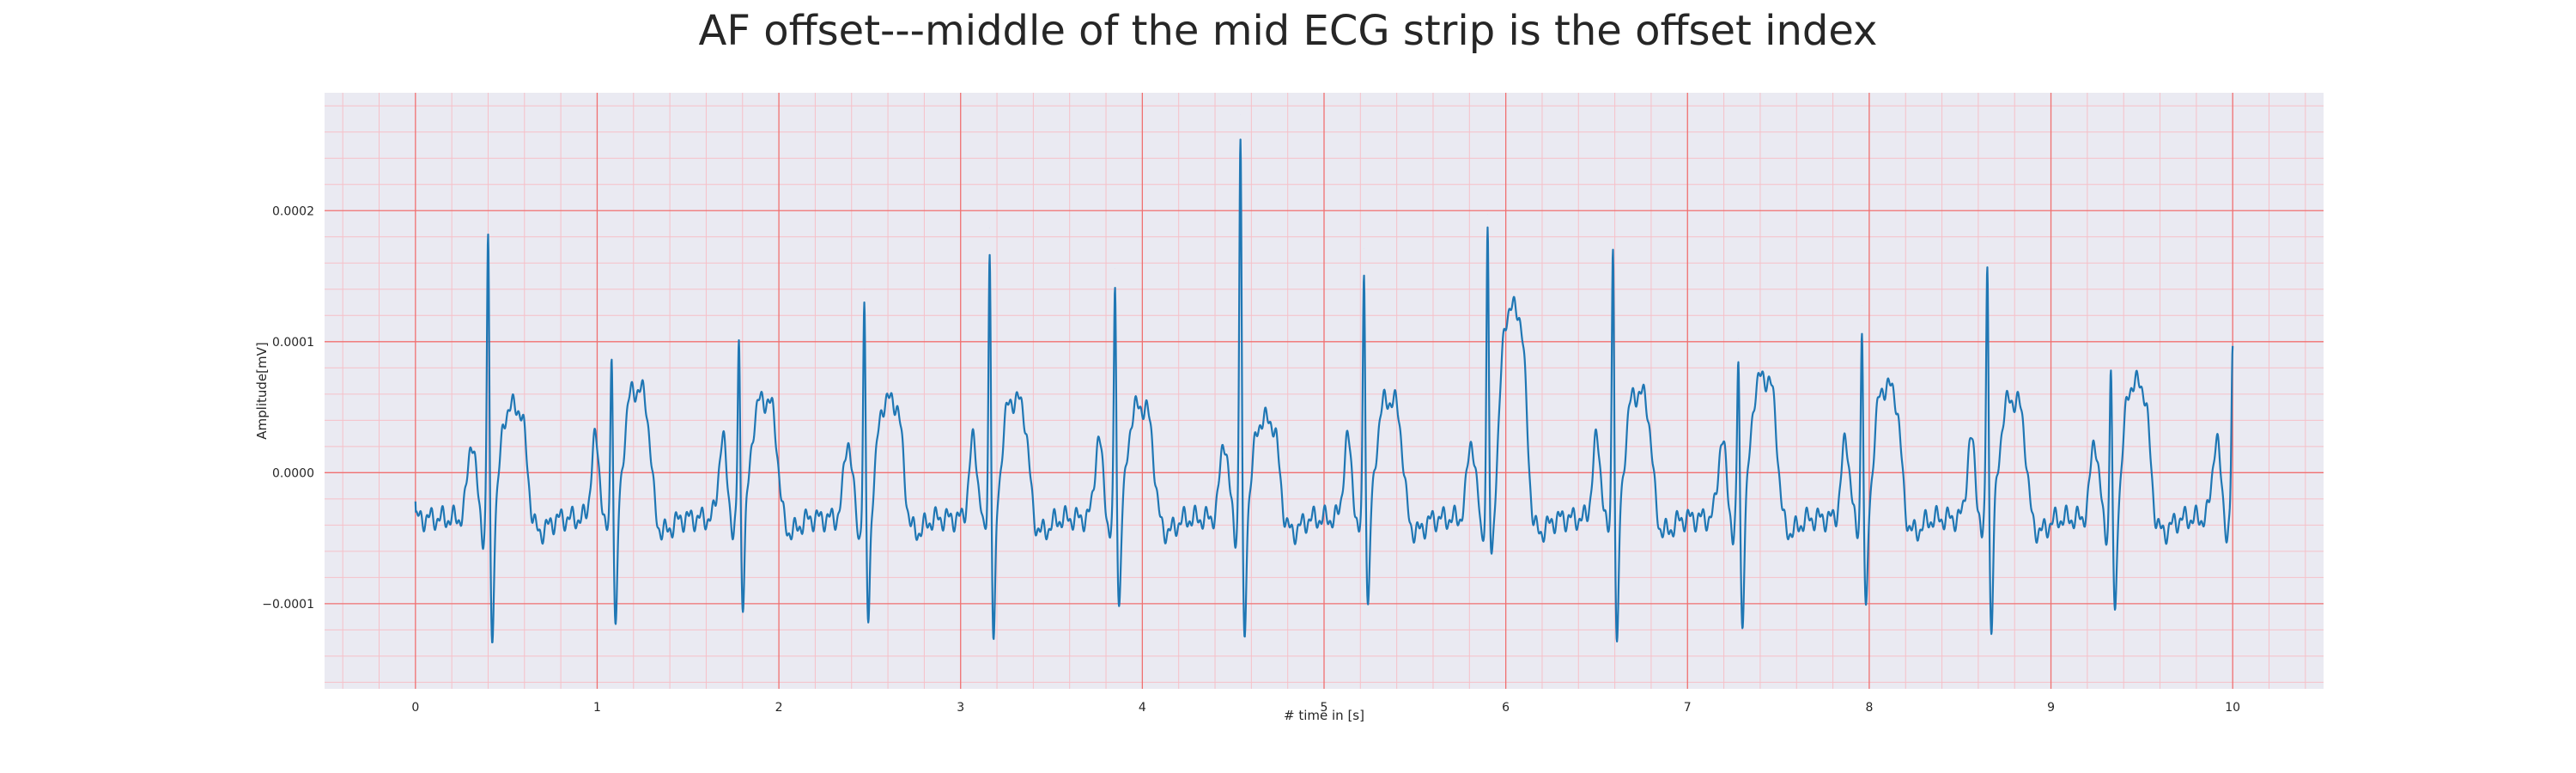 Image resolution: width=2576 pixels, height=773 pixels. Describe the element at coordinates (597, 708) in the screenshot. I see `x-tick-label: 1` at that location.